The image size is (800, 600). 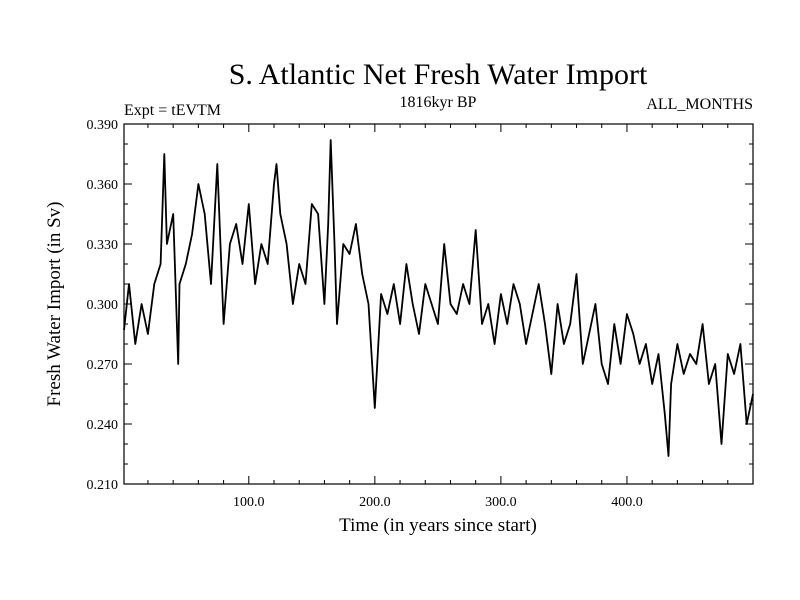 What do you see at coordinates (103, 305) in the screenshot?
I see `y-tick-label: 0.300` at bounding box center [103, 305].